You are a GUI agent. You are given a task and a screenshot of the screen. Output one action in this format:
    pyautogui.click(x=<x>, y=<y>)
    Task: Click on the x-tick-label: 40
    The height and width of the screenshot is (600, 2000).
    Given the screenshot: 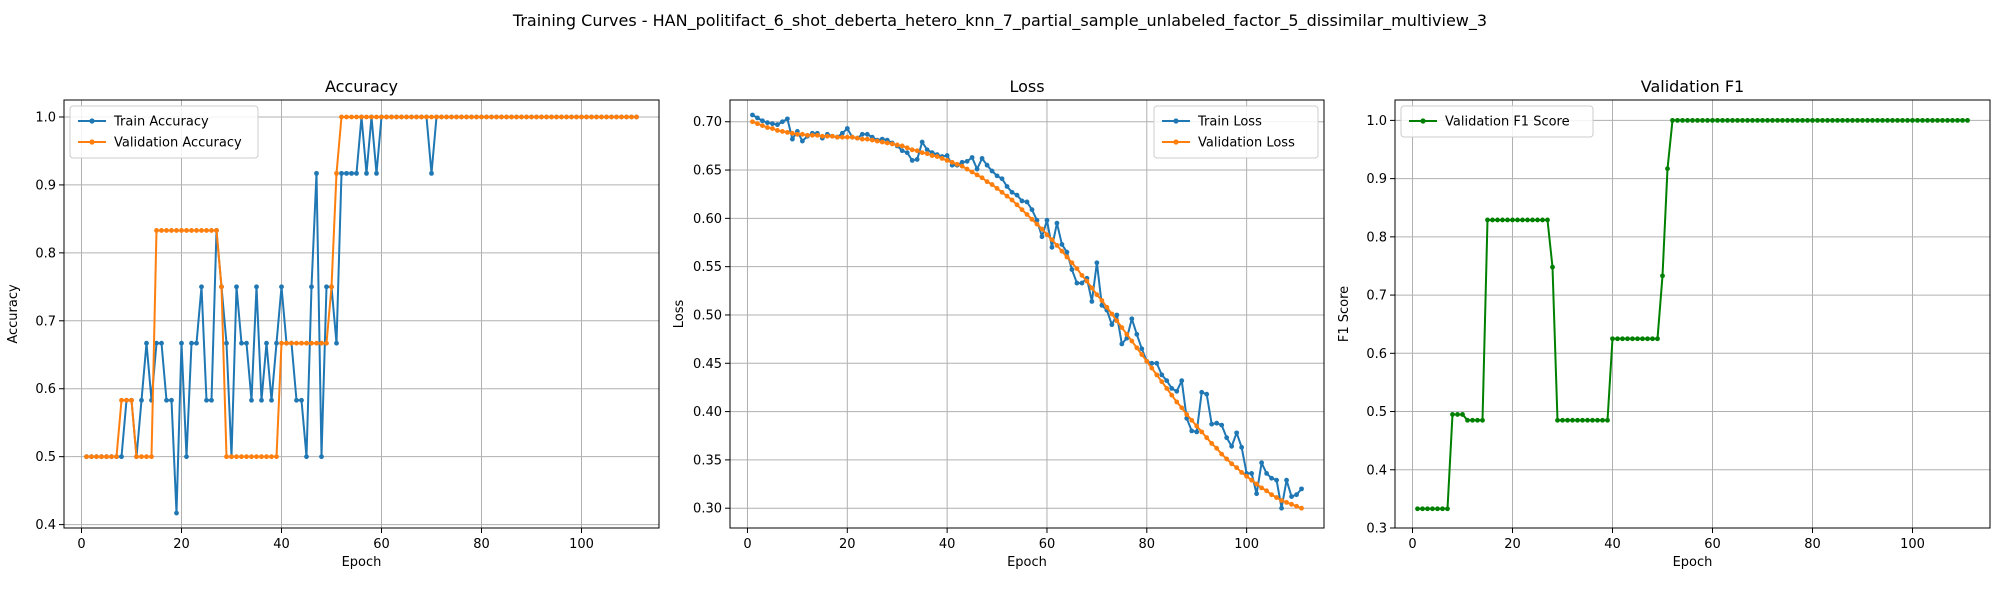 What is the action you would take?
    pyautogui.click(x=281, y=544)
    